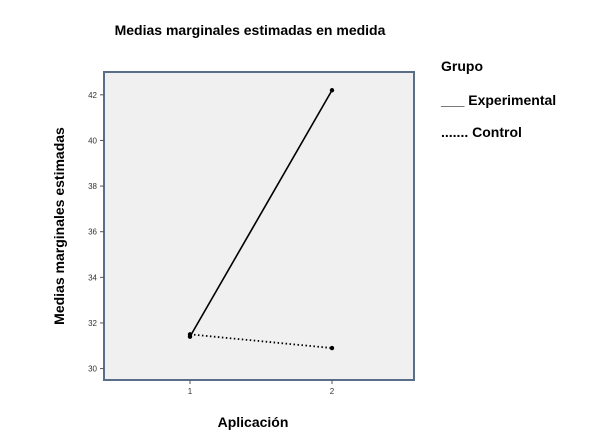 The image size is (589, 446). What do you see at coordinates (499, 100) in the screenshot?
I see `legend-item-experimental: ___ Experimental` at bounding box center [499, 100].